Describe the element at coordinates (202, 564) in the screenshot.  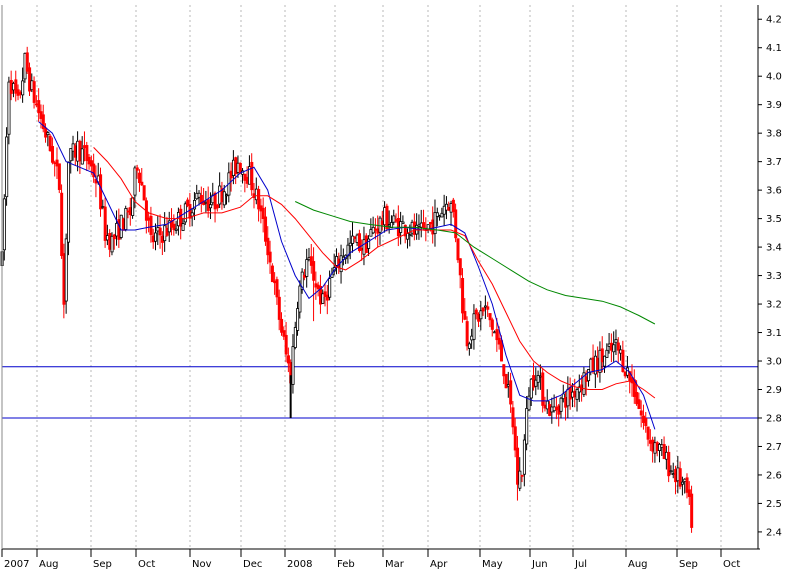
I see `x-tick-label-4: Nov` at that location.